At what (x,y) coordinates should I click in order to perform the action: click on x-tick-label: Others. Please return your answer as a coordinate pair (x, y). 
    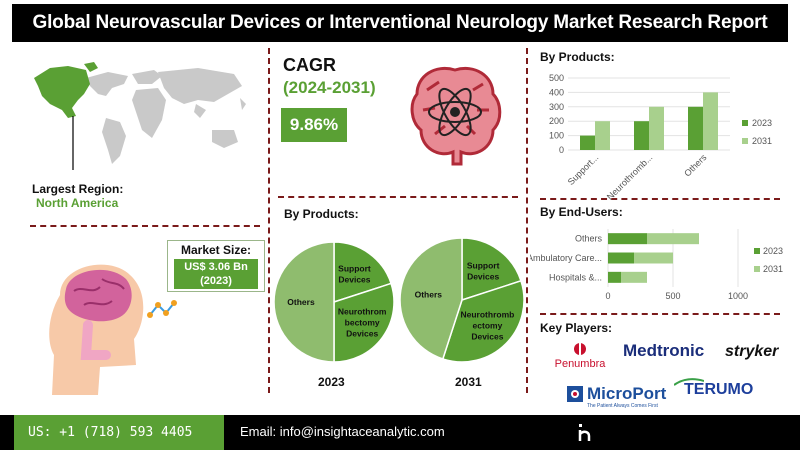
    Looking at the image, I should click on (695, 165).